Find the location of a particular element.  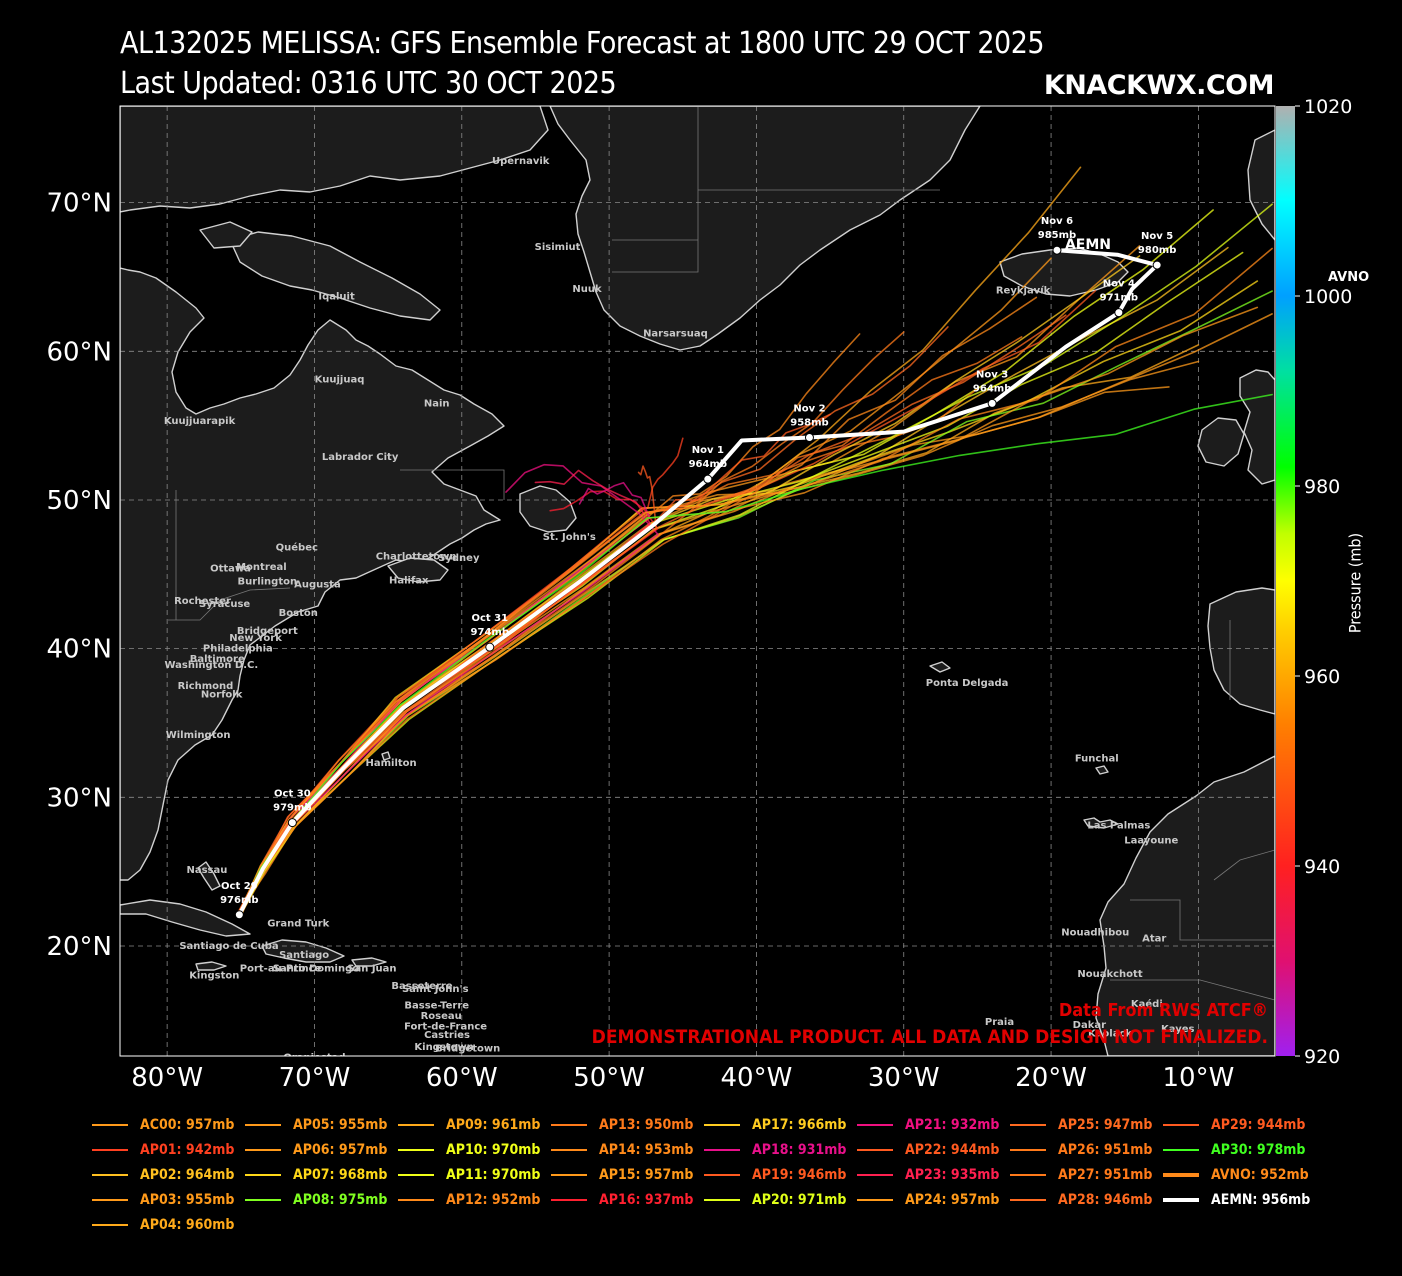

scandinavia-edge is located at coordinates (1261, 185).